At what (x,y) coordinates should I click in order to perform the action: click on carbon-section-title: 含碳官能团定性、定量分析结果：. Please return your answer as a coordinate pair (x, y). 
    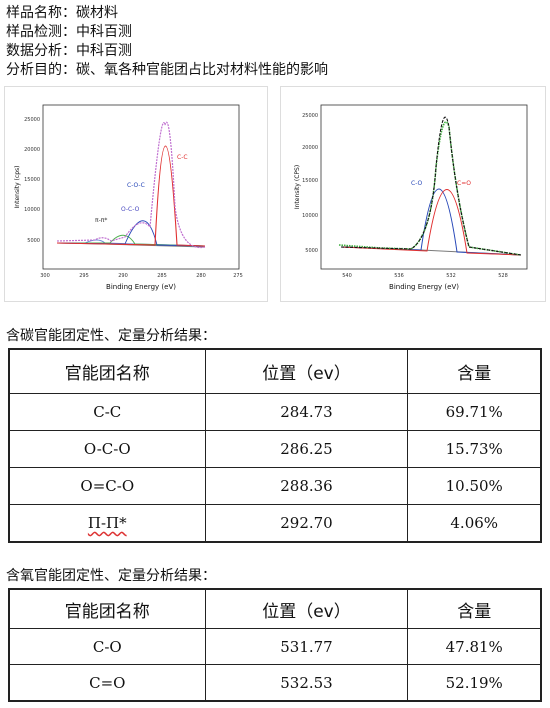
    Looking at the image, I should click on (111, 336).